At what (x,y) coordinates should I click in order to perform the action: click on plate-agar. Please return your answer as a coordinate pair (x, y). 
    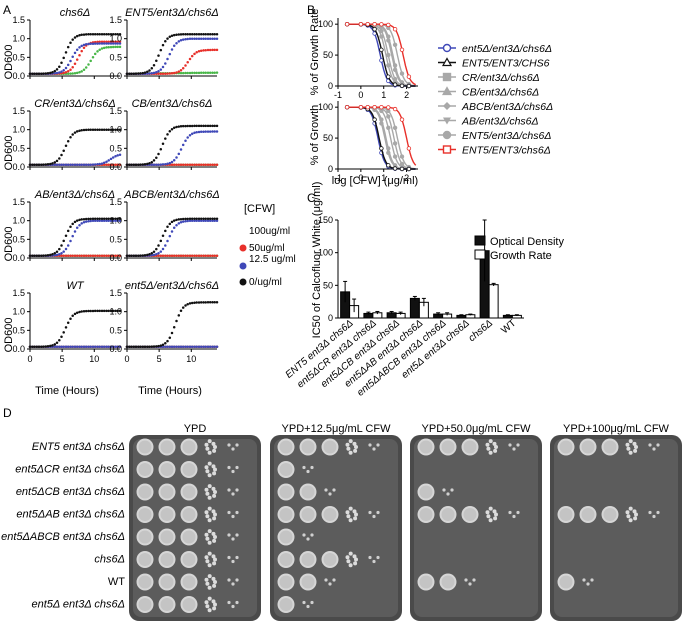
    Looking at the image, I should click on (195, 528).